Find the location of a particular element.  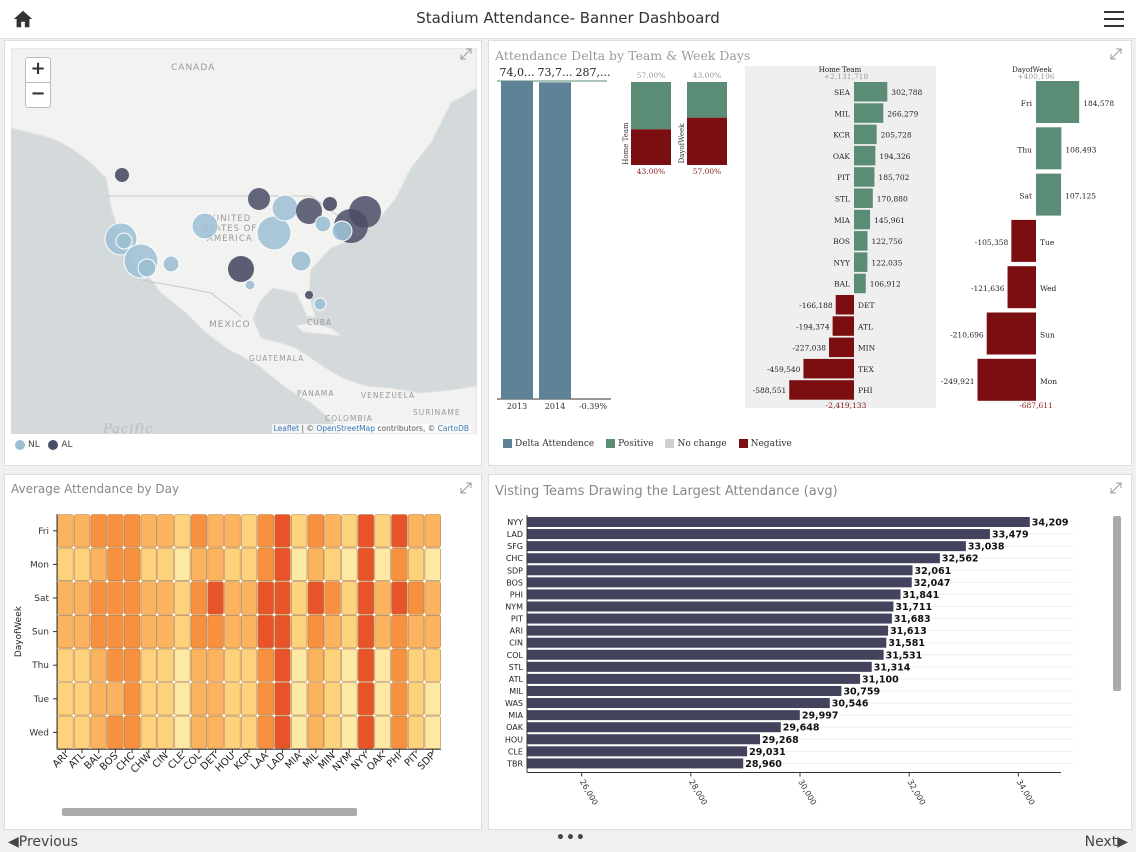

visiting-team-value: 34,209 is located at coordinates (1050, 523).